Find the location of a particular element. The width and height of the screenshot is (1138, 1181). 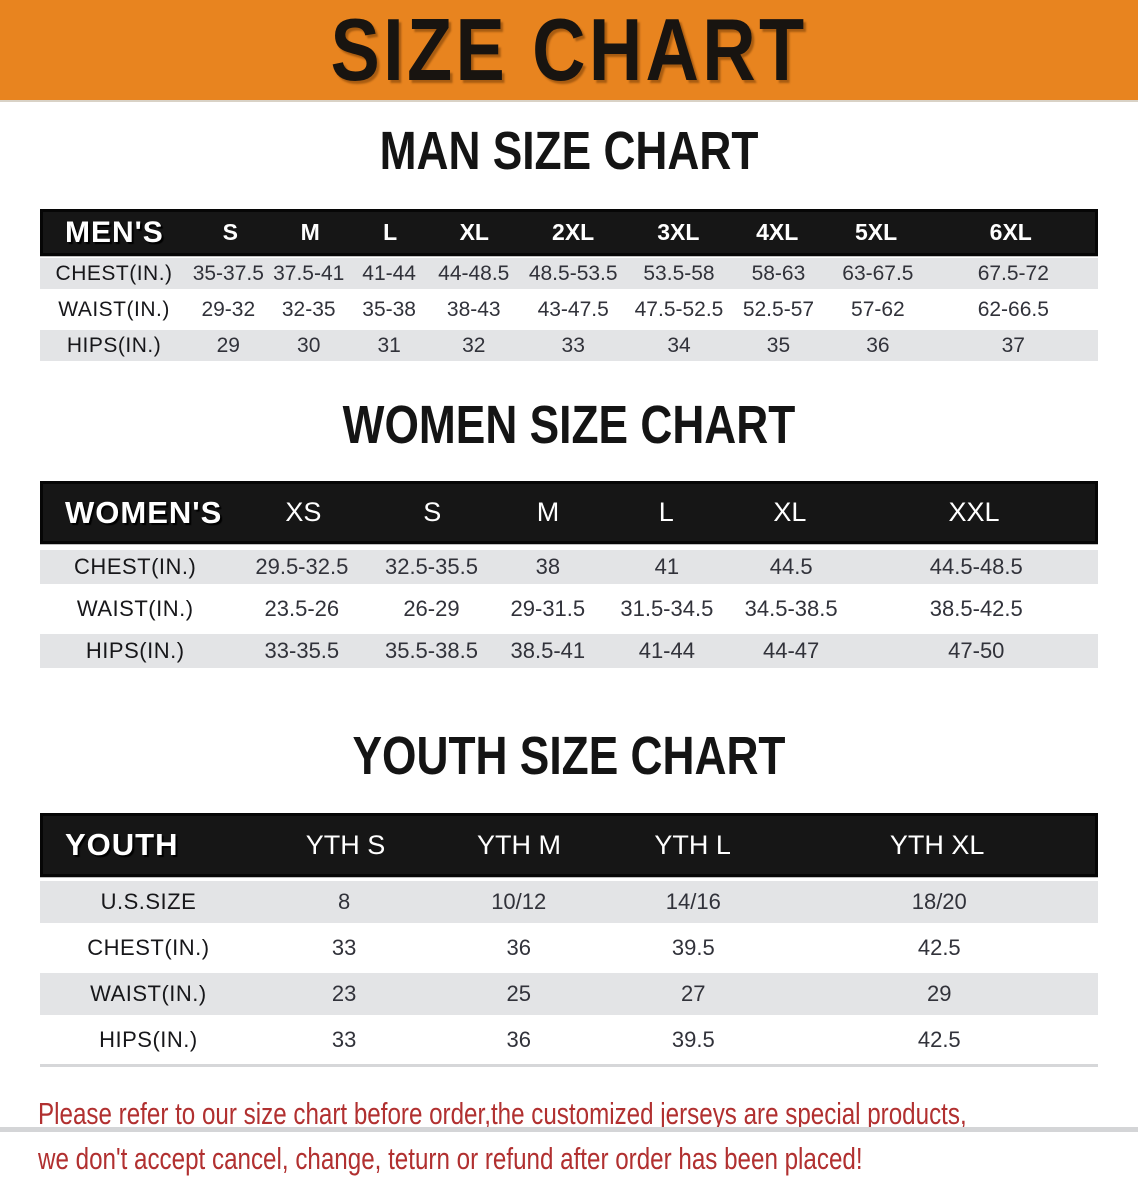

table-cell: 29.5-32.5 is located at coordinates (302, 566).